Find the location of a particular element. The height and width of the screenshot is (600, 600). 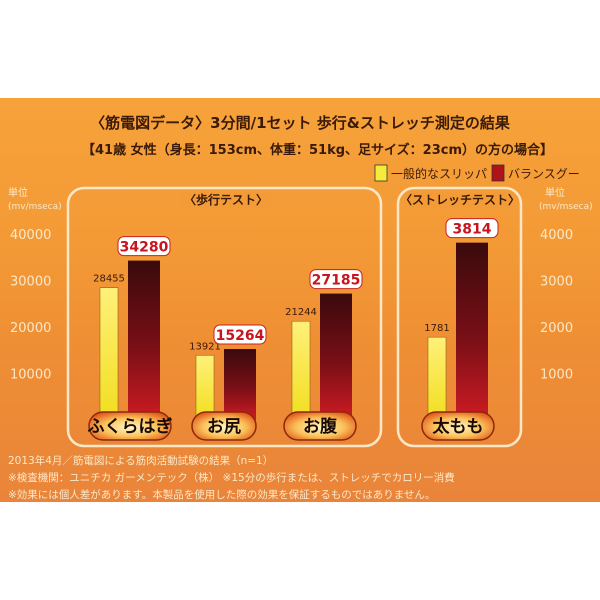

legend: 一般的なスリッパ バランスグー is located at coordinates (477, 173).